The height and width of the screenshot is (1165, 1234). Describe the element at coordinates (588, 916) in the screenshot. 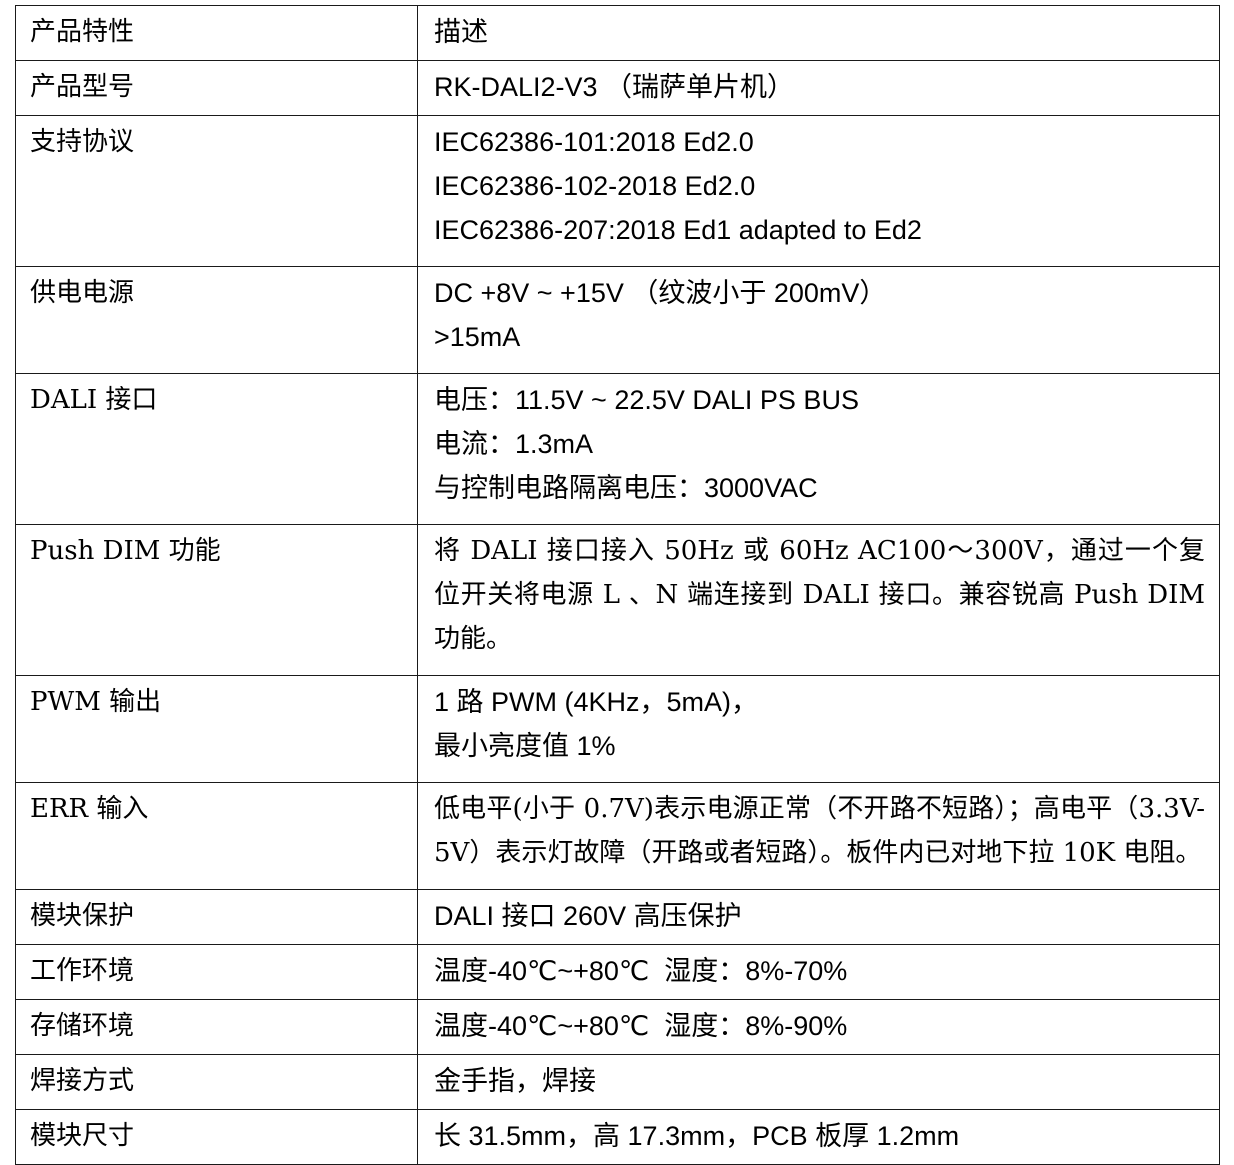

I see `description-line: DALI 接口 260V 高压保护` at that location.